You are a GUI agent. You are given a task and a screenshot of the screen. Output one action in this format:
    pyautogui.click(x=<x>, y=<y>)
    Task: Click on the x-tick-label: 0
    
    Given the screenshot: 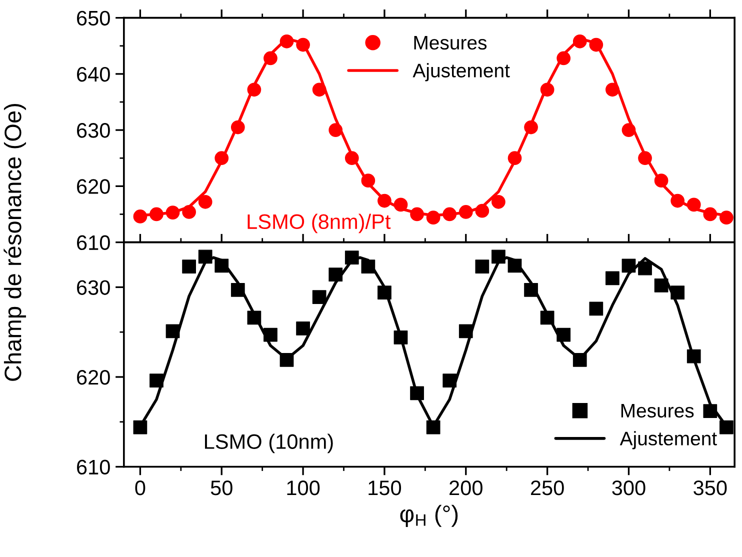 What is the action you would take?
    pyautogui.click(x=140, y=488)
    